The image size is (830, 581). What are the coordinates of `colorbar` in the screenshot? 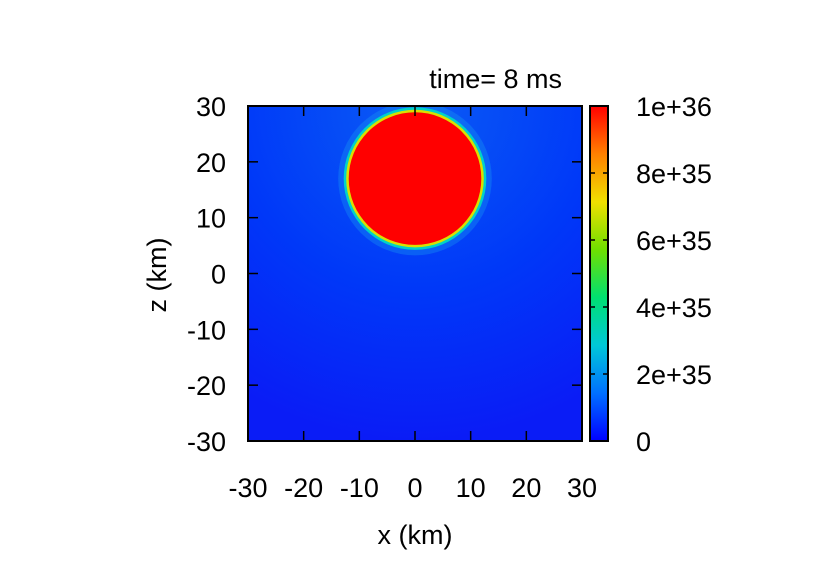 It's located at (599, 273).